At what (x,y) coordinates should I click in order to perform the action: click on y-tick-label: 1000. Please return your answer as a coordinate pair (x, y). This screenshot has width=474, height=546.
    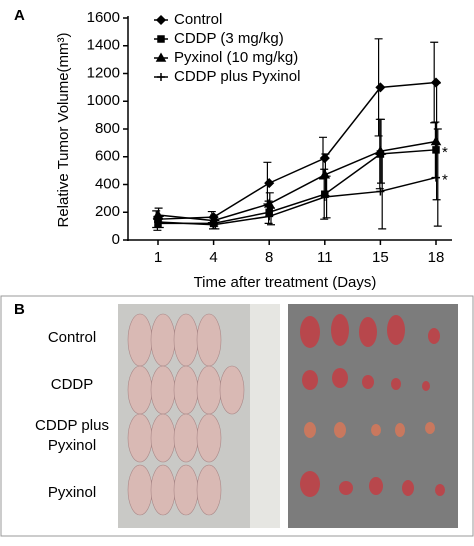
    Looking at the image, I should click on (103, 100).